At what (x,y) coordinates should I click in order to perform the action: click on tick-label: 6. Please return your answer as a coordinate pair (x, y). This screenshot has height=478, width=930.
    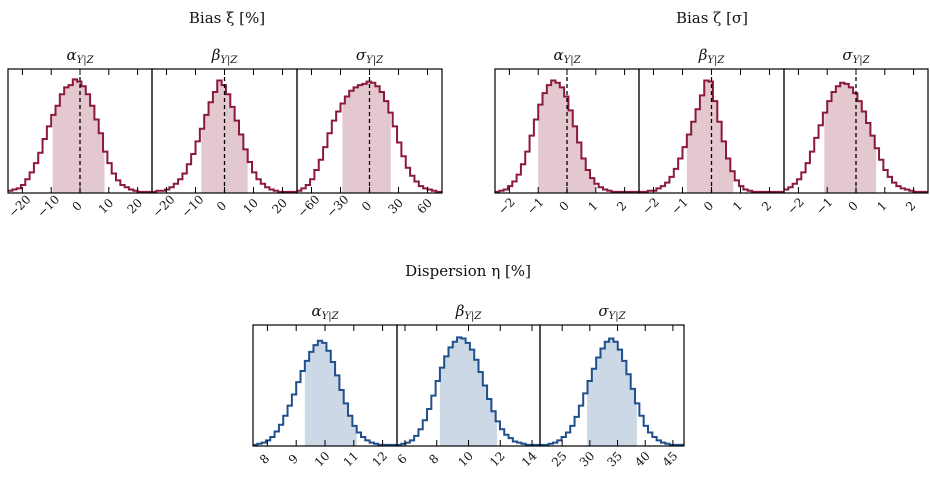
    Looking at the image, I should click on (401, 459).